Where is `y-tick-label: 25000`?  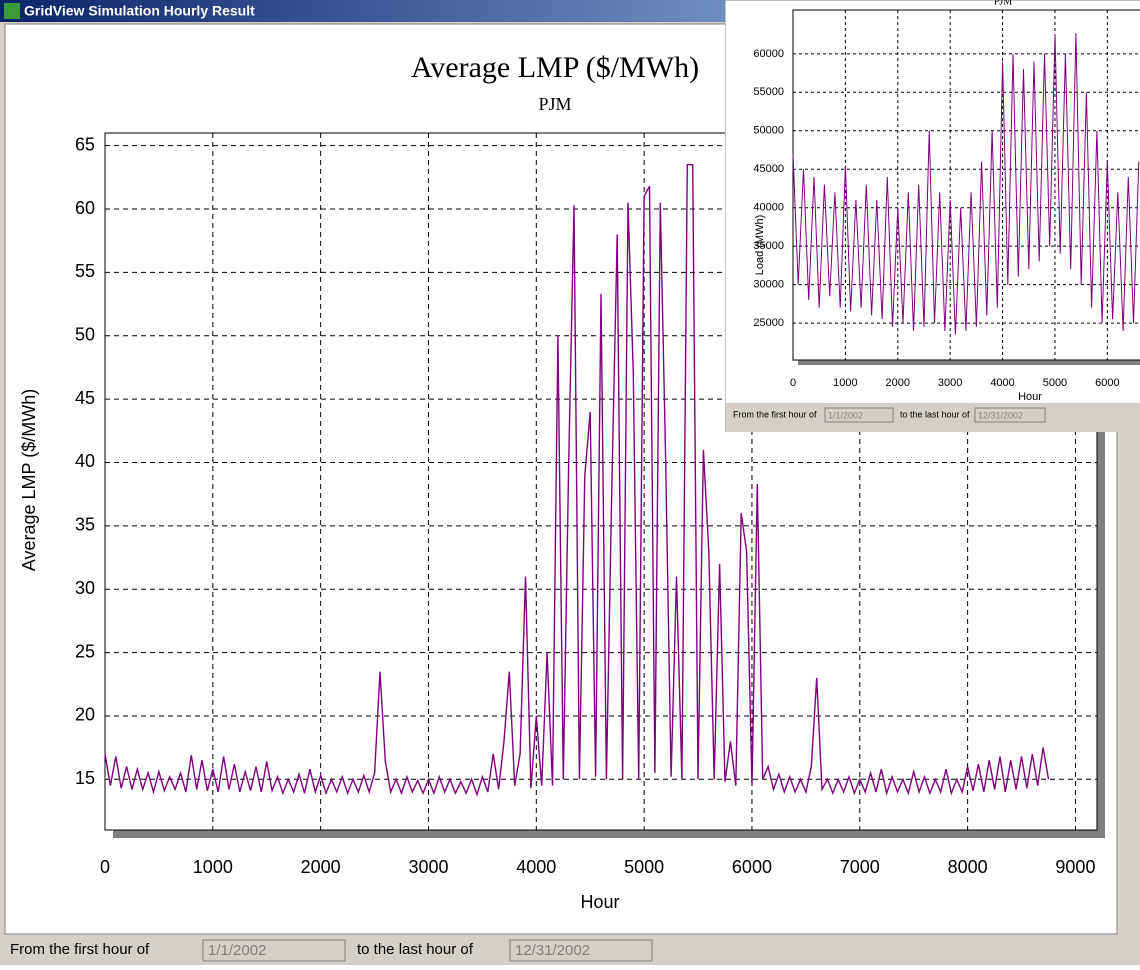
y-tick-label: 25000 is located at coordinates (768, 323).